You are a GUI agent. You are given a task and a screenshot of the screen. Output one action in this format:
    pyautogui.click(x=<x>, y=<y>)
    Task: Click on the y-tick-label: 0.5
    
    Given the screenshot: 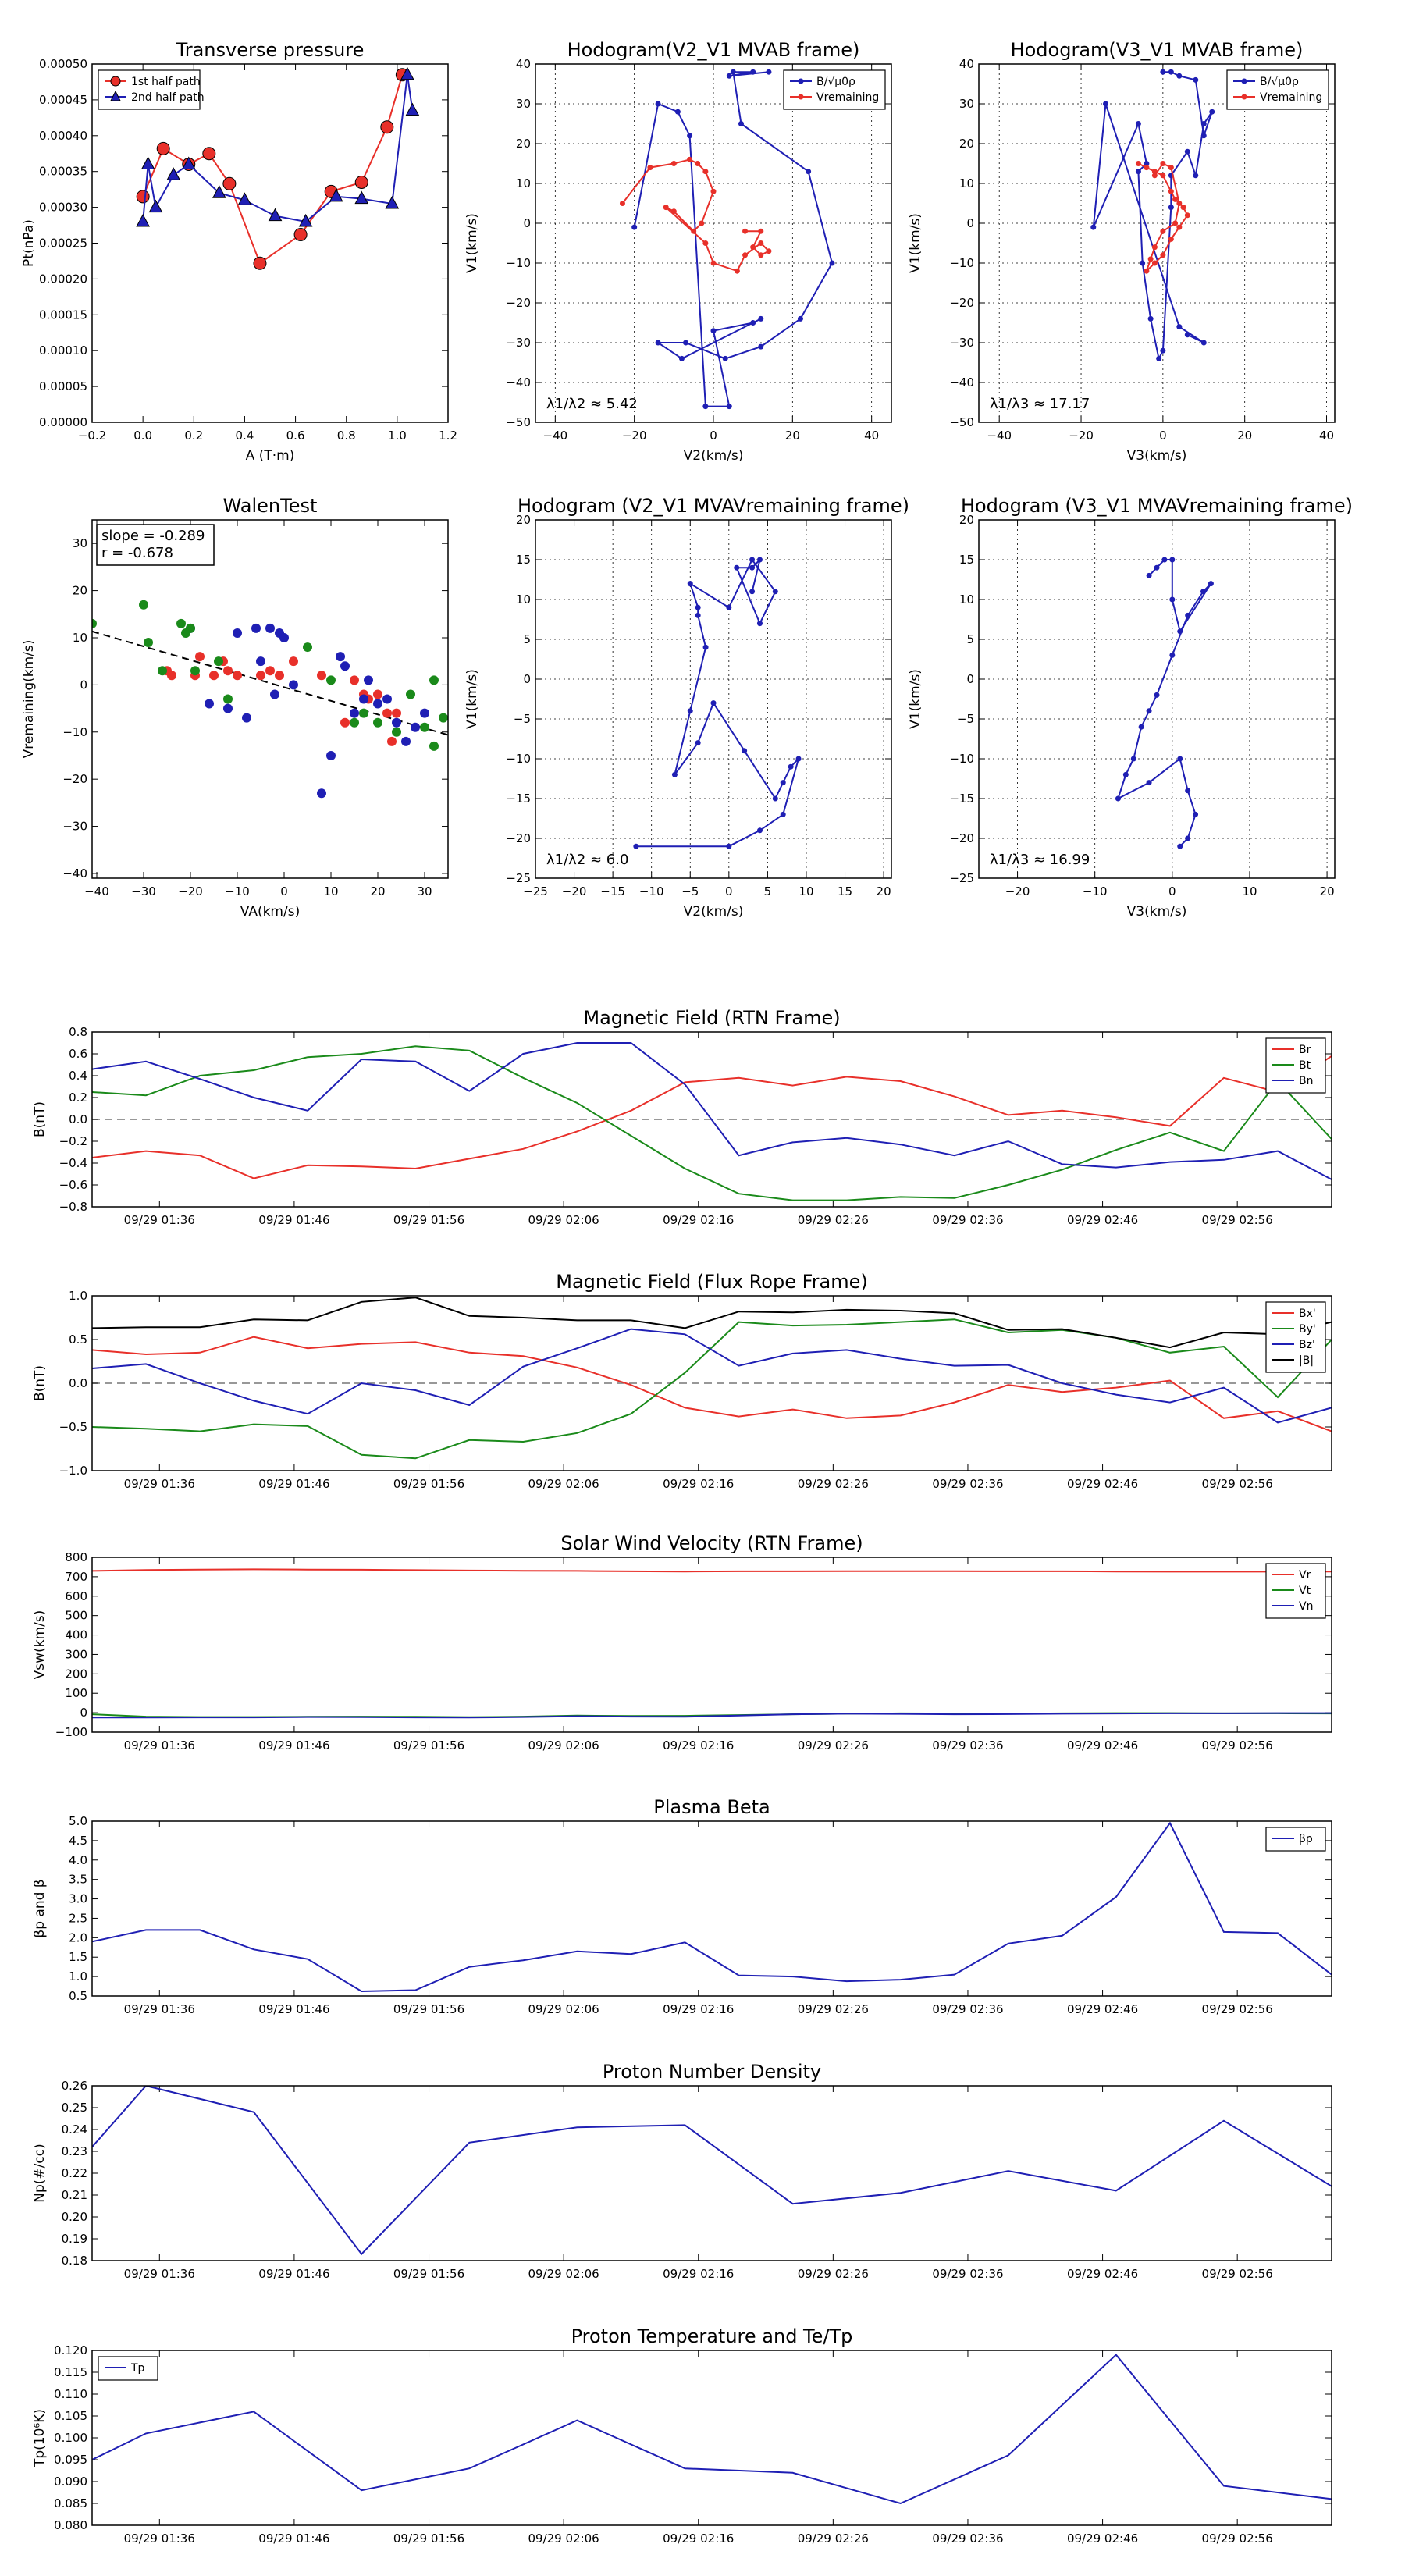 What is the action you would take?
    pyautogui.click(x=78, y=1996)
    